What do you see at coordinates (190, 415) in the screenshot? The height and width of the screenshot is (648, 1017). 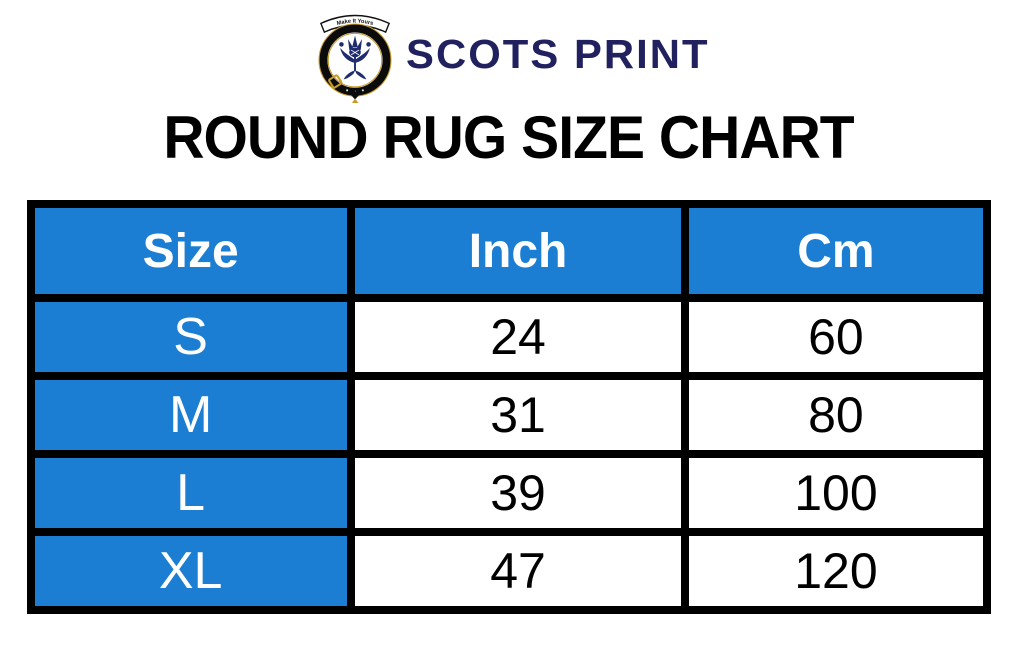 I see `size-cell: M` at bounding box center [190, 415].